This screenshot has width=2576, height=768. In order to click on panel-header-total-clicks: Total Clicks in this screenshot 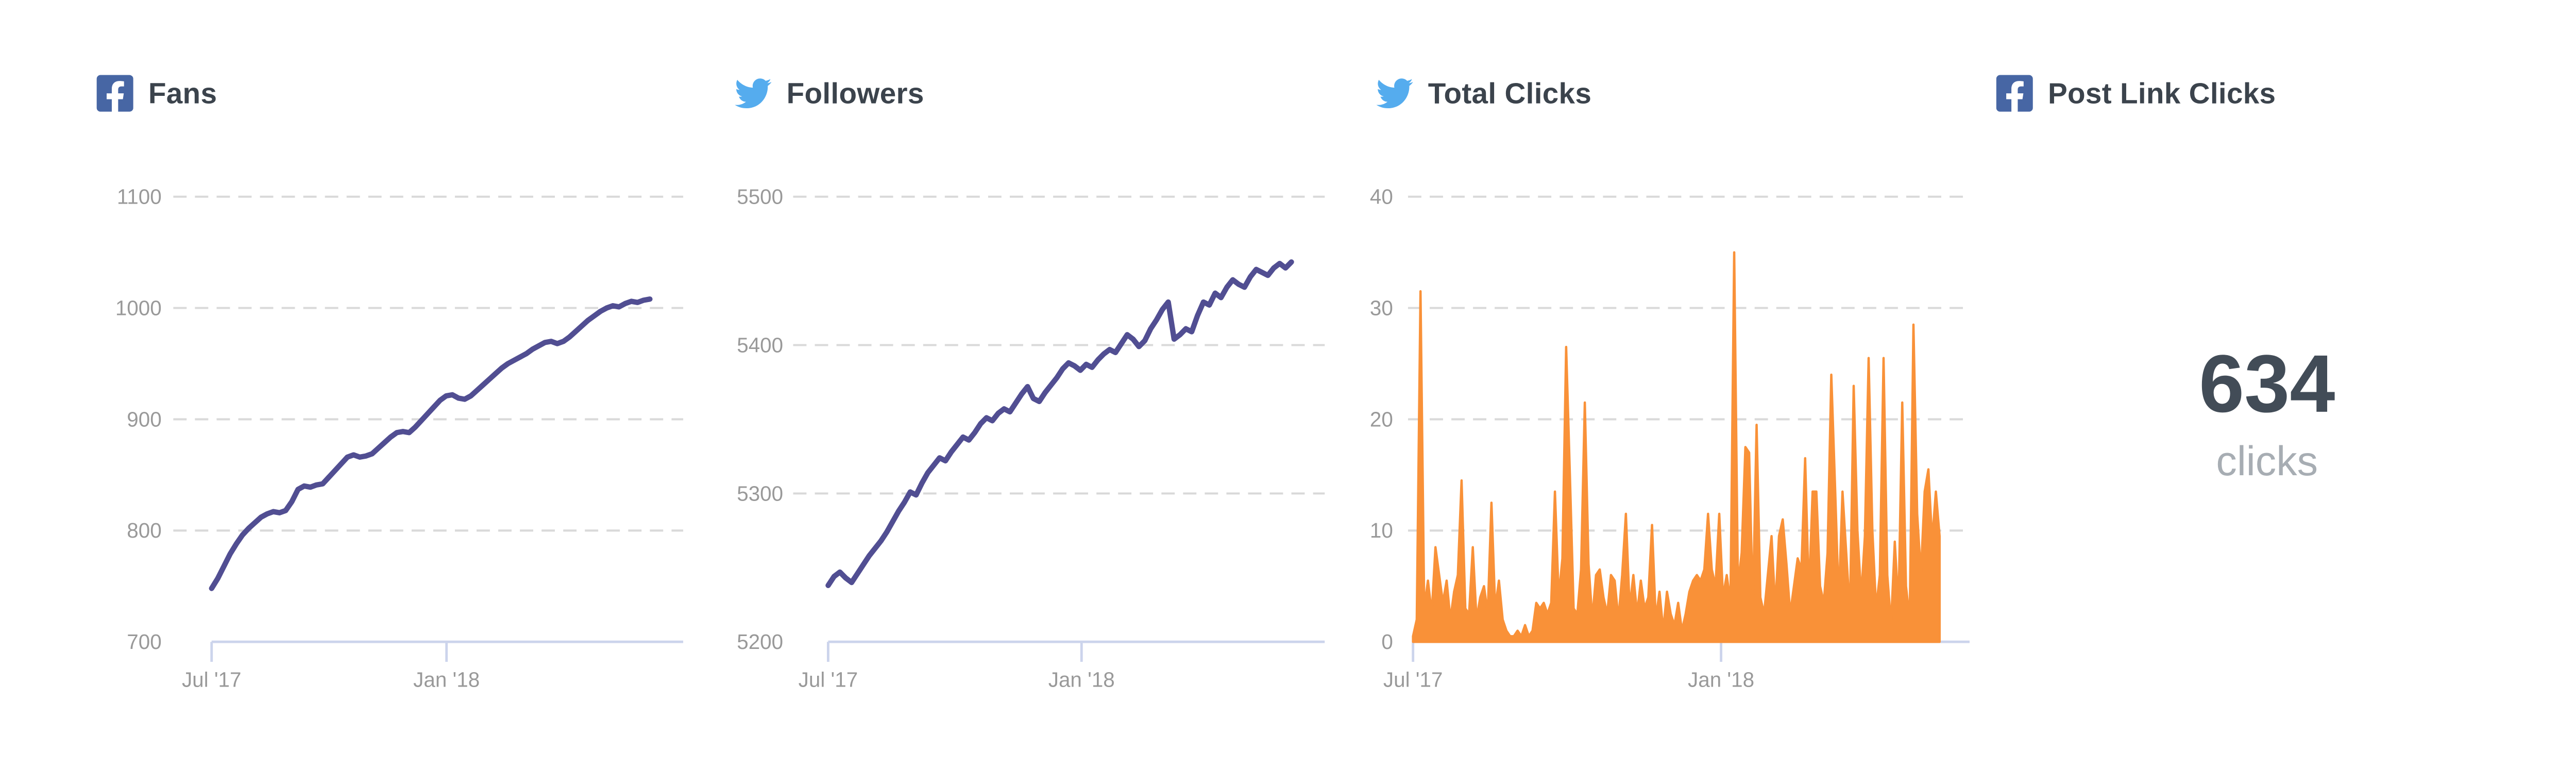, I will do `click(1484, 94)`.